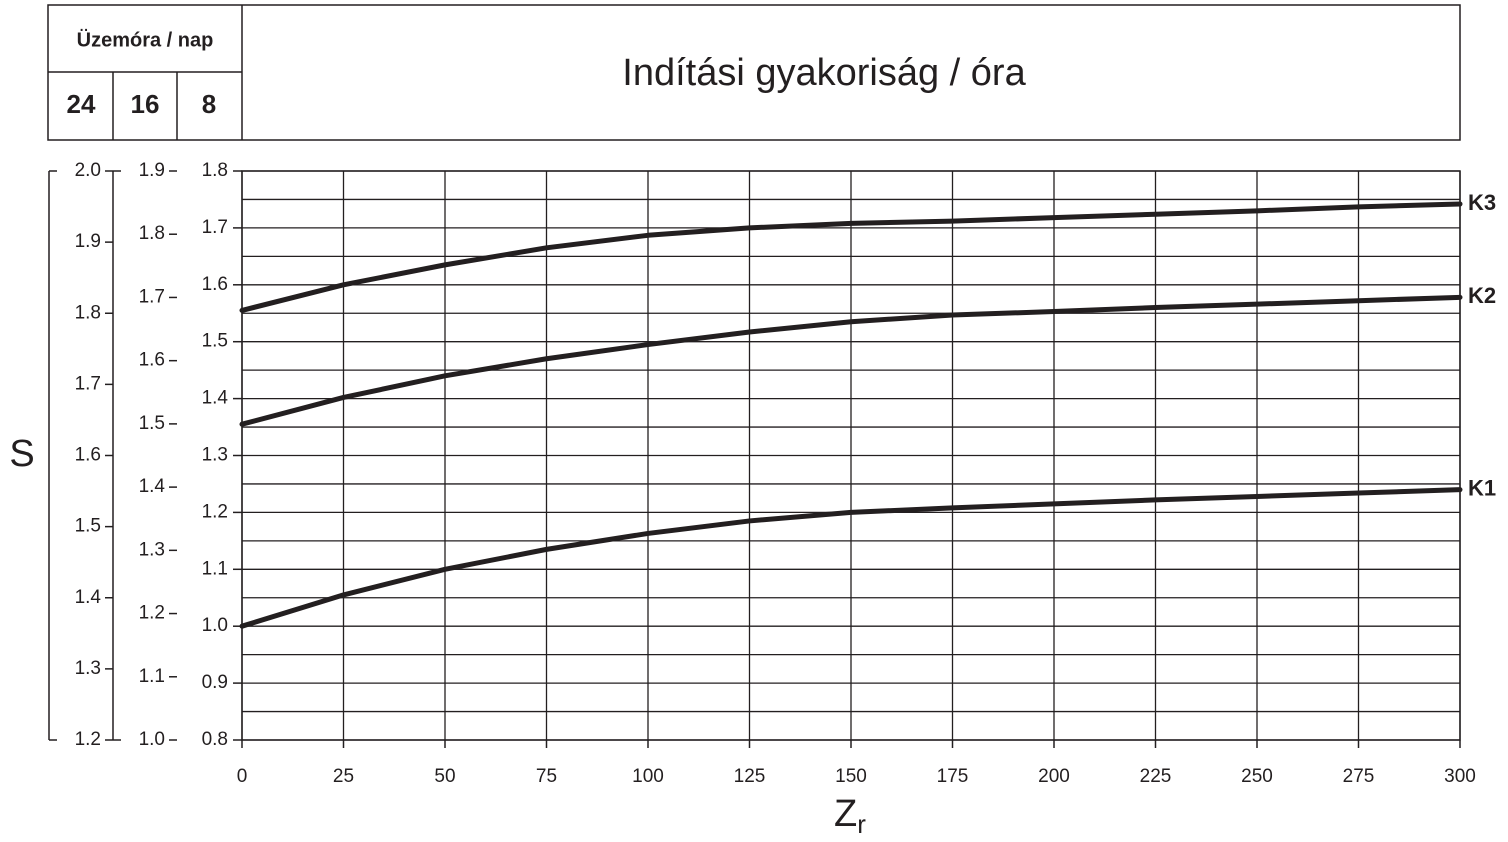 The width and height of the screenshot is (1508, 842). I want to click on series-label: K1, so click(1482, 487).